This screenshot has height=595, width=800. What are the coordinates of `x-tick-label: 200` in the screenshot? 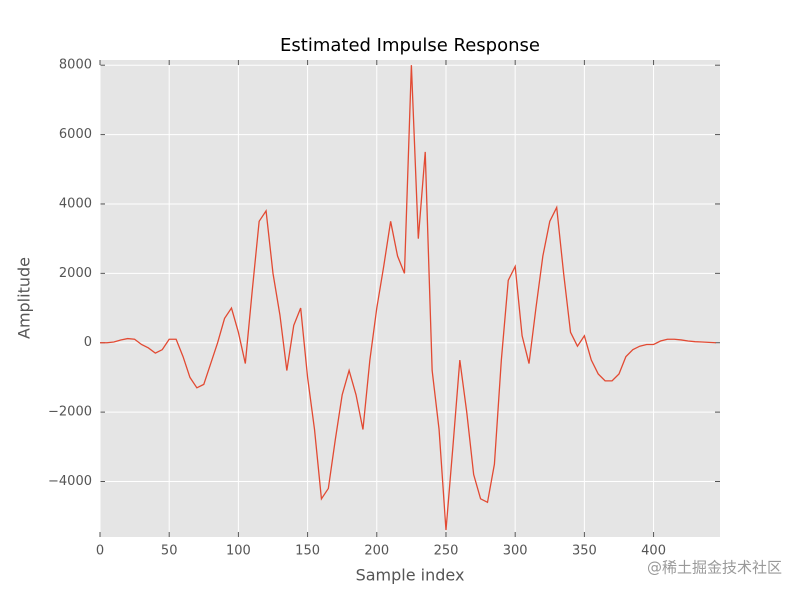 It's located at (376, 551).